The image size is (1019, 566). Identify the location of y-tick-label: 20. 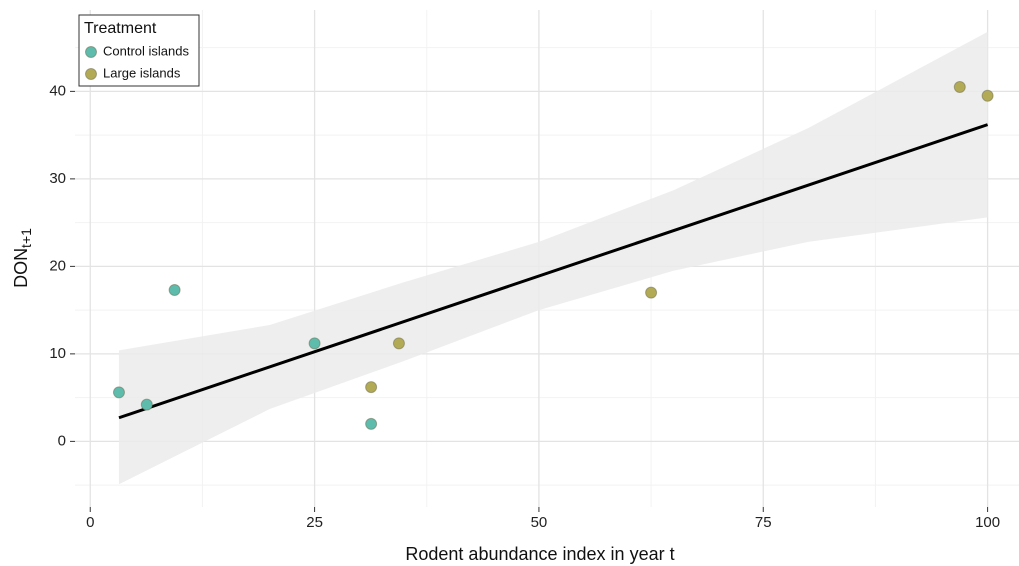
(57, 265).